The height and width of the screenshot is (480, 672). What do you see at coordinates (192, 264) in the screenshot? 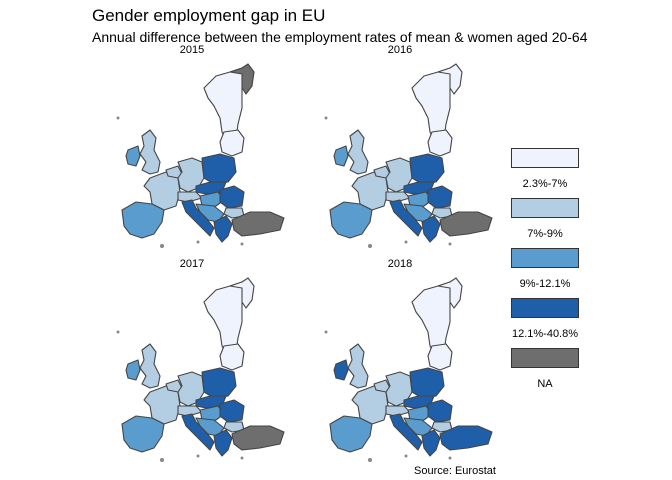
I see `panel-year-label: 2017` at bounding box center [192, 264].